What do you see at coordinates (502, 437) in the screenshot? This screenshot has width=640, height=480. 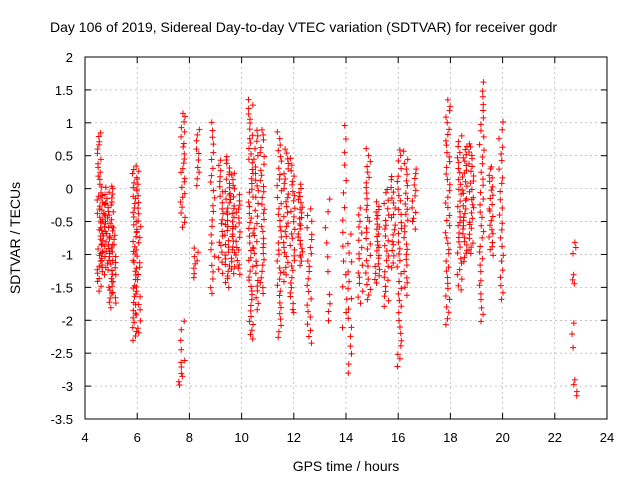 I see `x-tick-label: 20` at bounding box center [502, 437].